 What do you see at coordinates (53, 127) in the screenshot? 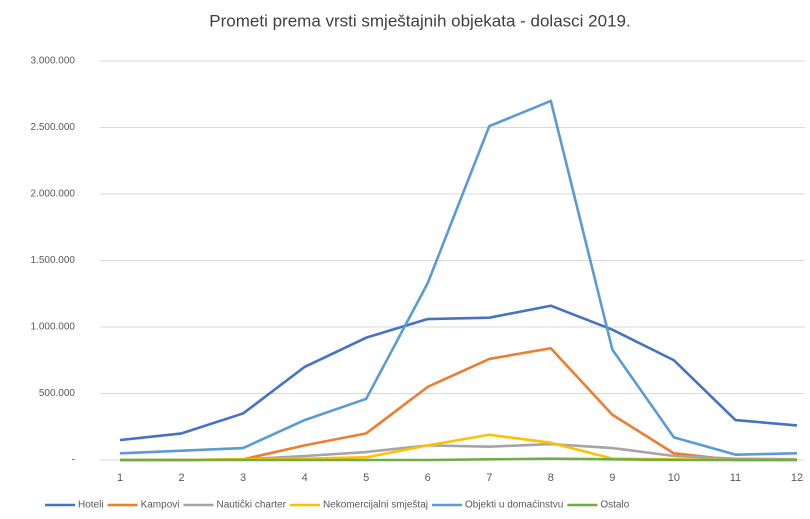
I see `y-tick-label: 2.500.000` at bounding box center [53, 127].